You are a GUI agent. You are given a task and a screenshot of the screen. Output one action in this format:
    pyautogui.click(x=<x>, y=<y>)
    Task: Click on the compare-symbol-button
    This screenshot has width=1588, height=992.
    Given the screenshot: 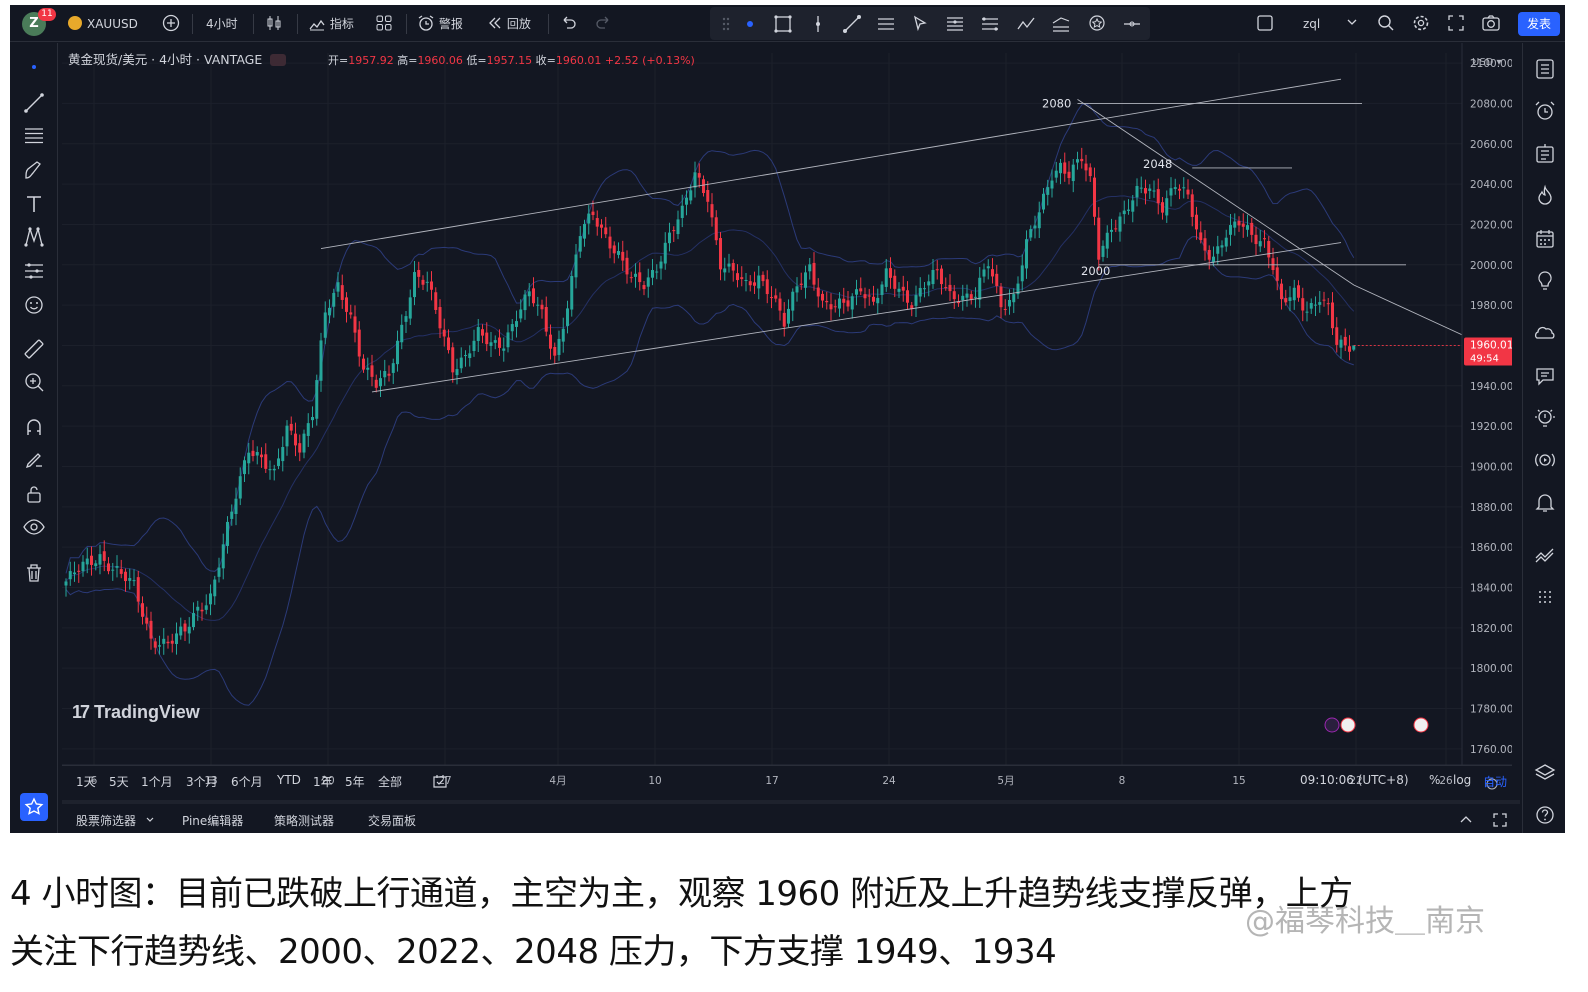 What is the action you would take?
    pyautogui.click(x=171, y=24)
    